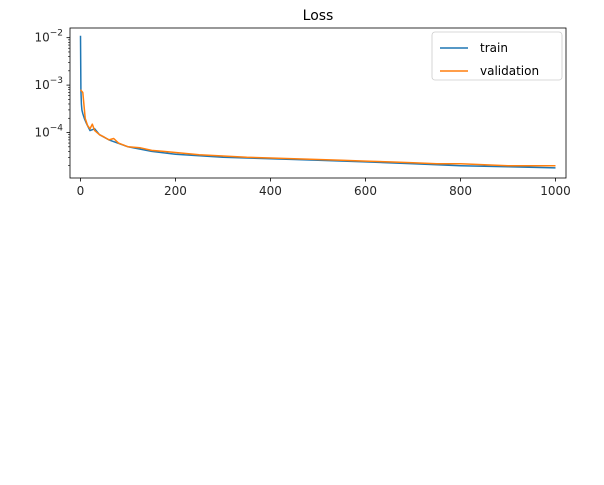 The width and height of the screenshot is (604, 485). Describe the element at coordinates (365, 191) in the screenshot. I see `x-tick-label: 600` at that location.